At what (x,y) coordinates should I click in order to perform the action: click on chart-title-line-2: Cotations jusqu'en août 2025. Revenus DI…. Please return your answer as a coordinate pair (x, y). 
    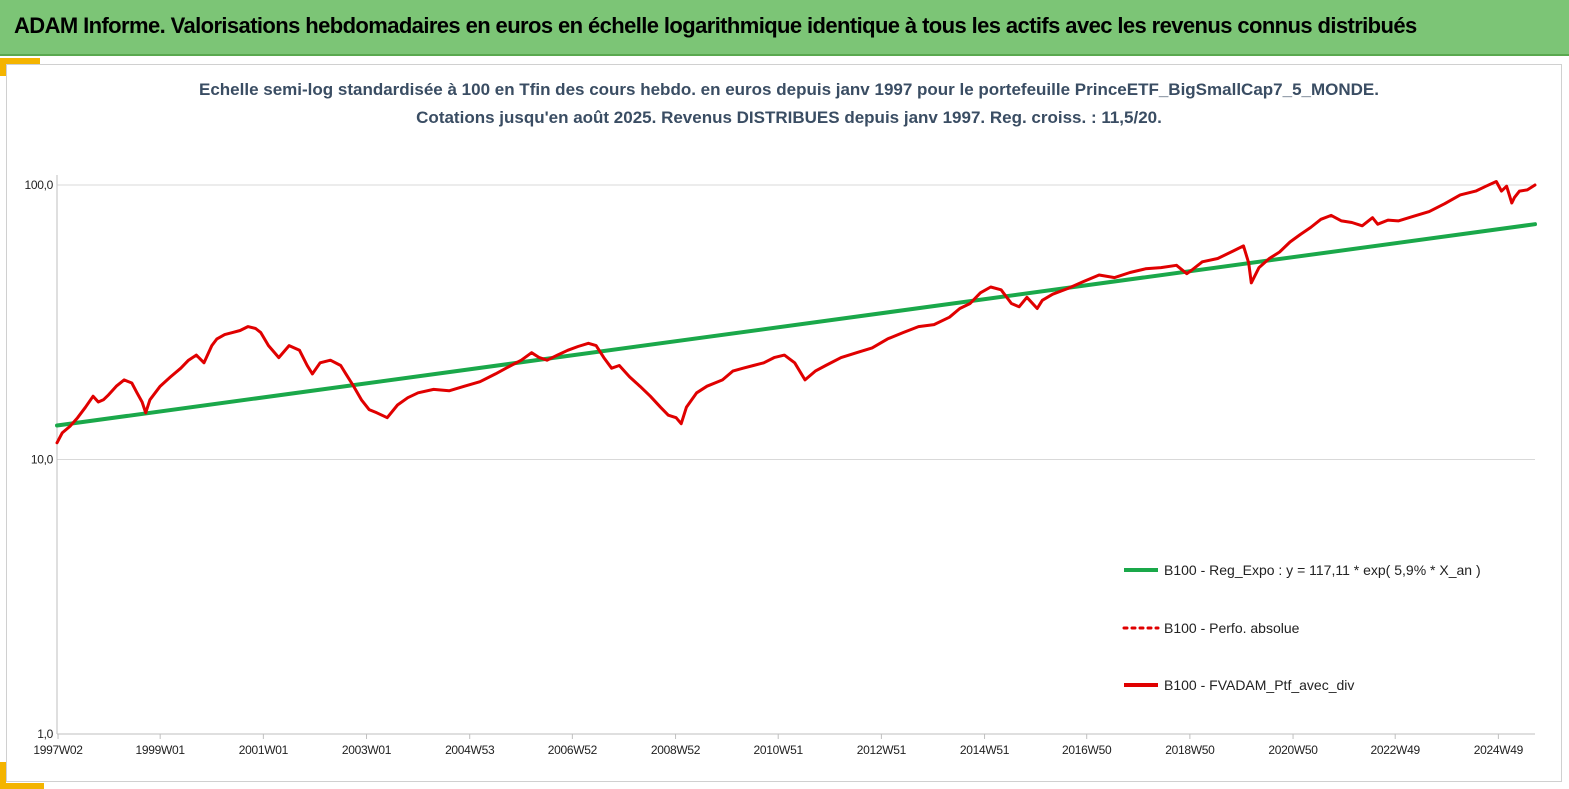
    Looking at the image, I should click on (789, 117).